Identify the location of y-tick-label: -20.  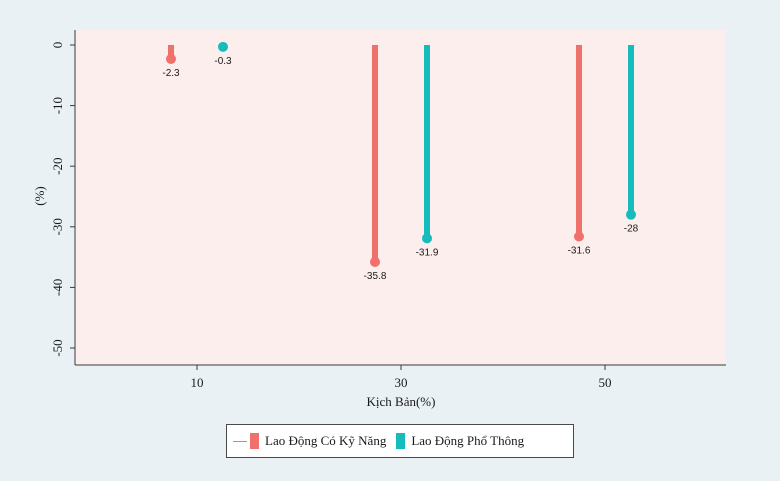
(57, 166).